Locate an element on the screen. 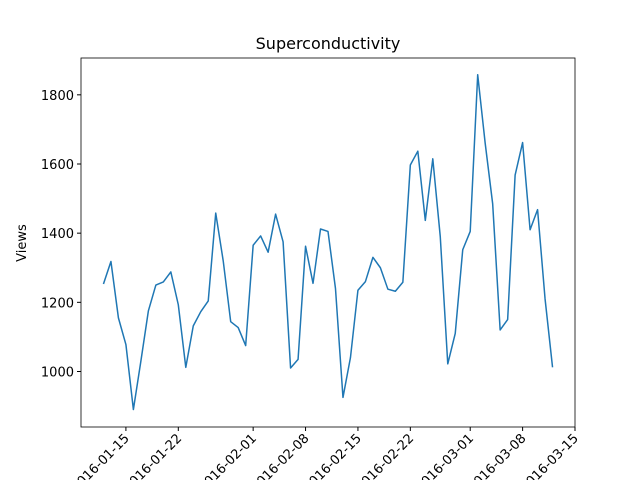  y-axis-label: Views is located at coordinates (22, 243).